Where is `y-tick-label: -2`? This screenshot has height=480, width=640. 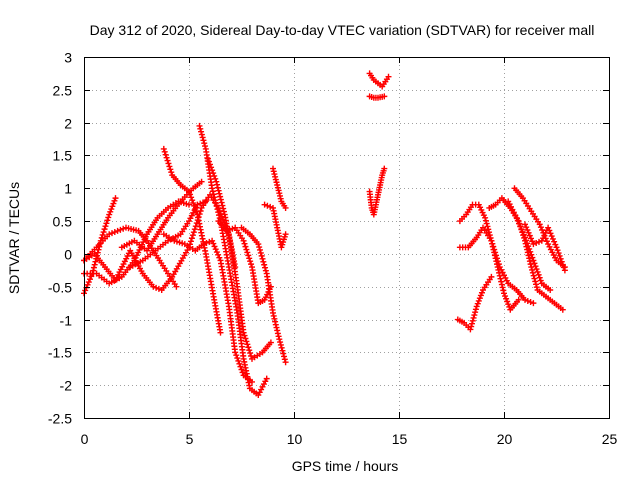
y-tick-label: -2 is located at coordinates (66, 386).